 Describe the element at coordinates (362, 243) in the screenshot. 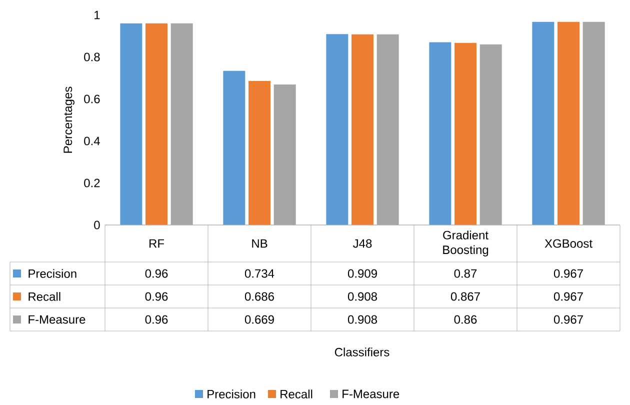

I see `x-tick-label: J48` at that location.